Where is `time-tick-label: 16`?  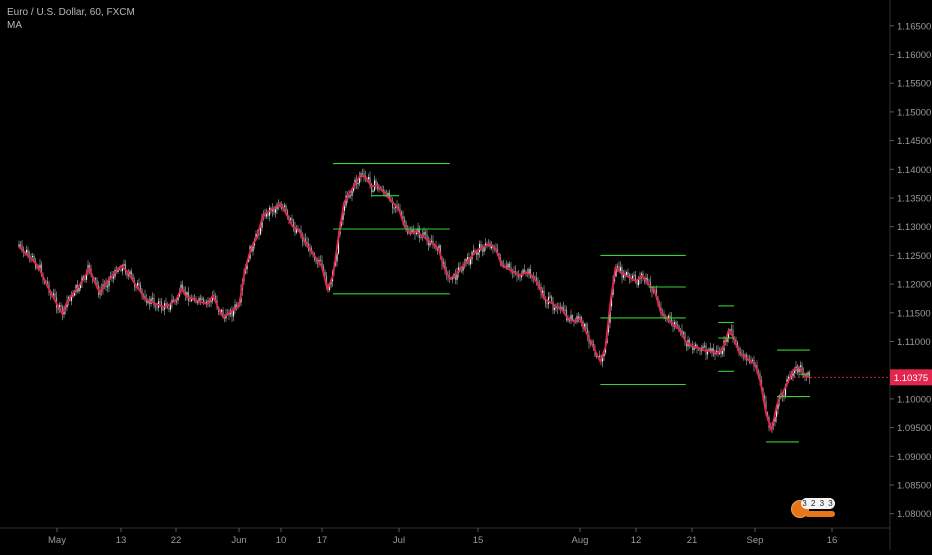 time-tick-label: 16 is located at coordinates (832, 540).